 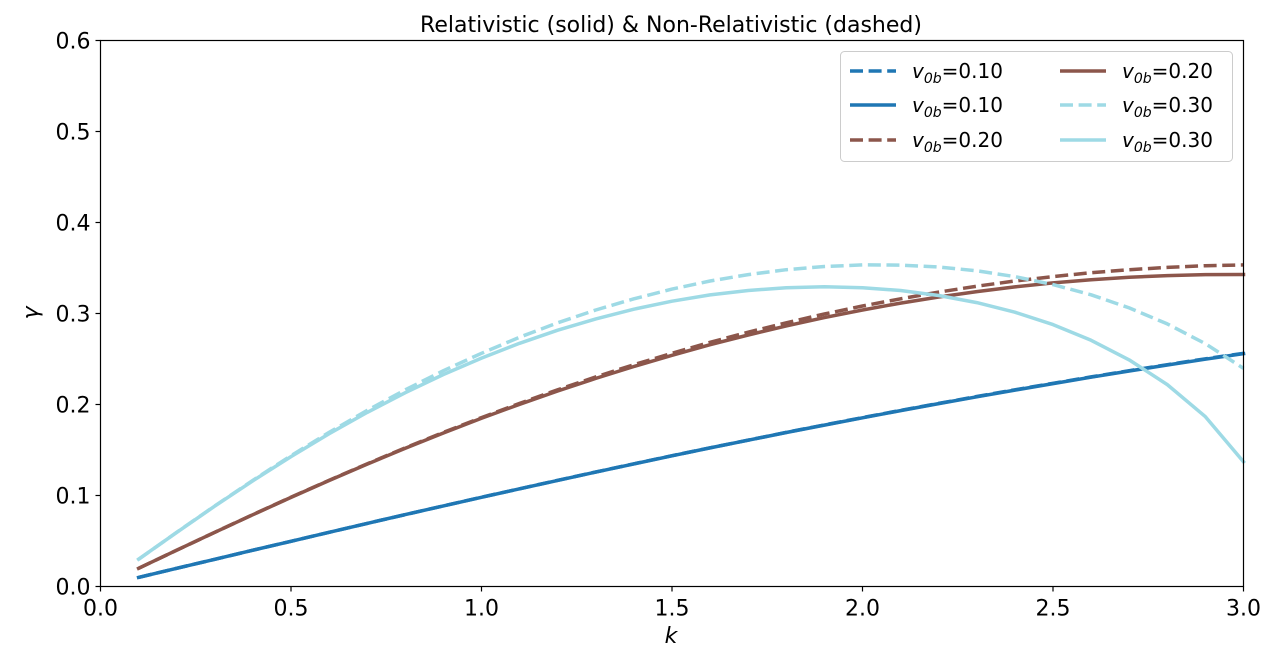 What do you see at coordinates (481, 609) in the screenshot?
I see `x-tick-label: 1.0` at bounding box center [481, 609].